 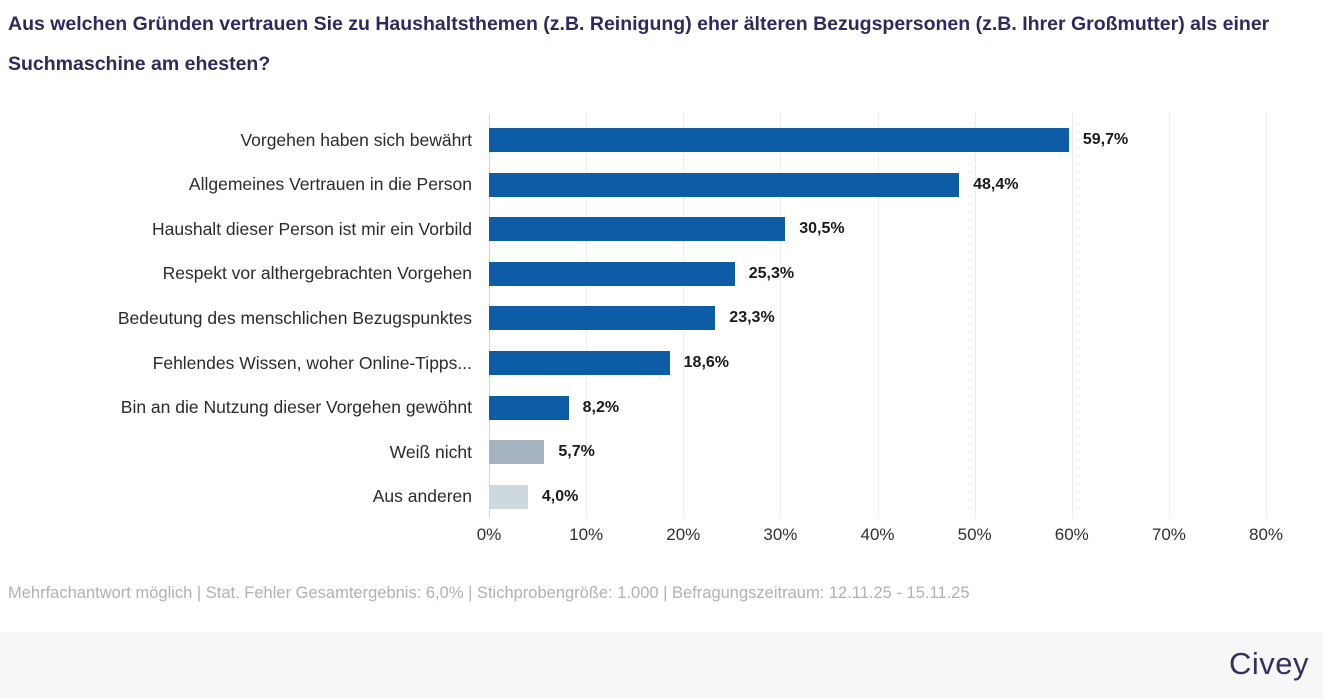 What do you see at coordinates (771, 273) in the screenshot?
I see `value-label: 25,3%` at bounding box center [771, 273].